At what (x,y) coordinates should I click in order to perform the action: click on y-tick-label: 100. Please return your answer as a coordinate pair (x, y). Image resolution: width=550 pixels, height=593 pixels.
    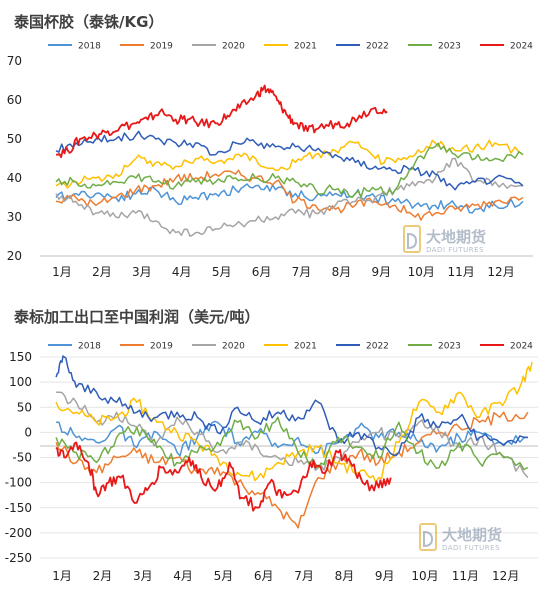
    Looking at the image, I should click on (20, 382).